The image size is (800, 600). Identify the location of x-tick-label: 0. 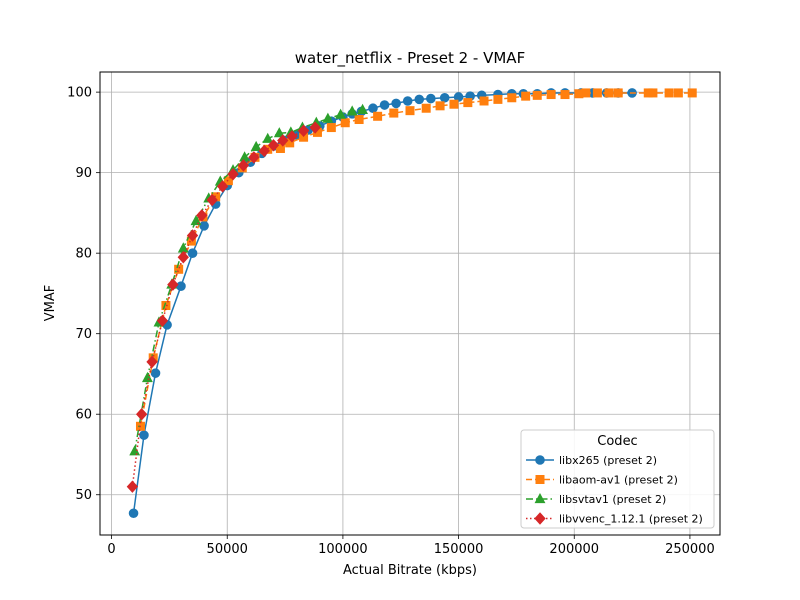
(111, 549).